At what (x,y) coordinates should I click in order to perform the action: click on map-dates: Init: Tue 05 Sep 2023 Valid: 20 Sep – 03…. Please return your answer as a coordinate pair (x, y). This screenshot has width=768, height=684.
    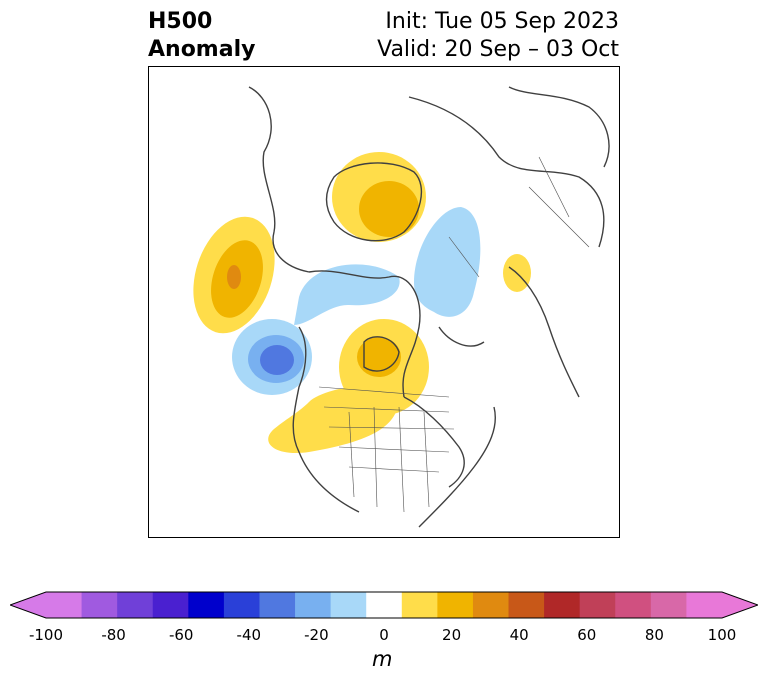
    Looking at the image, I should click on (498, 36).